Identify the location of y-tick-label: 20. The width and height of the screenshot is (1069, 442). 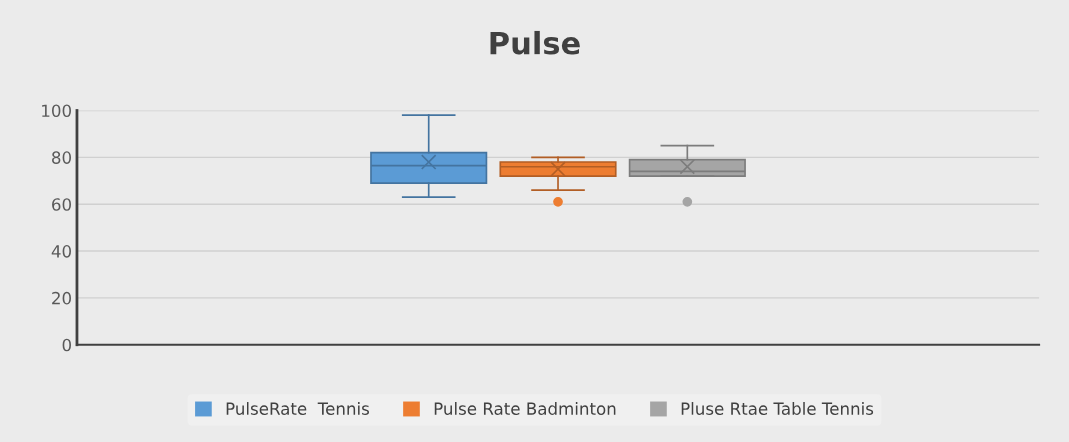
(61, 298).